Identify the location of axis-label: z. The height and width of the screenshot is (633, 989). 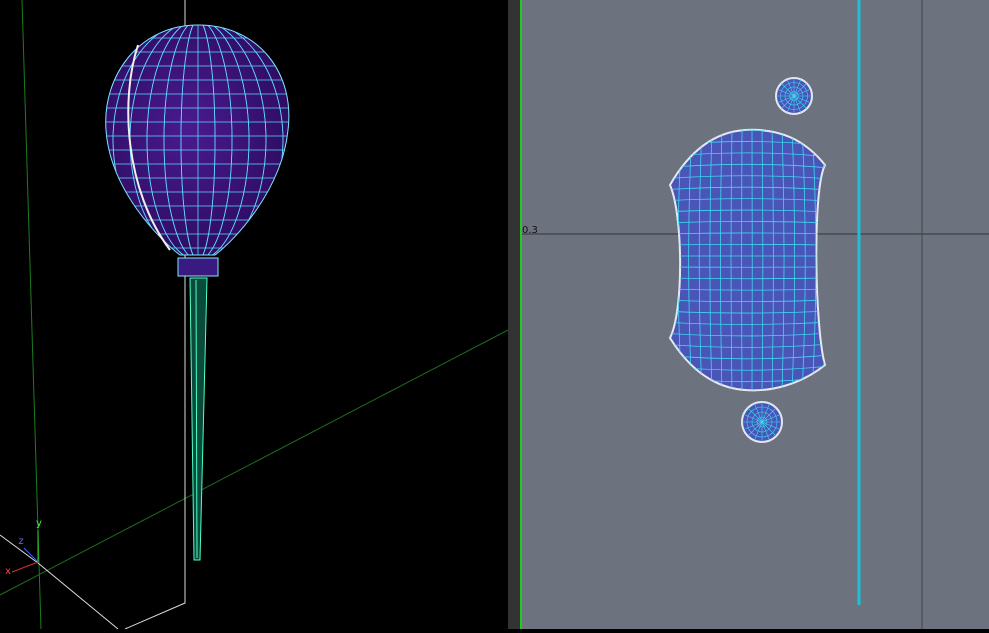
(20, 541).